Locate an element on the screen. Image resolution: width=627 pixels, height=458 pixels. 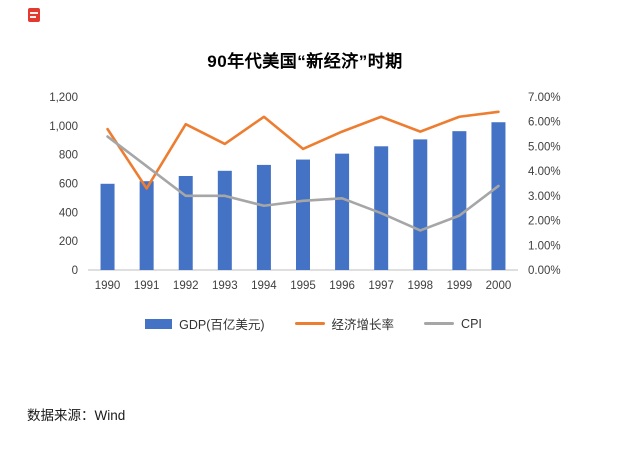
svg-text: 0.00% is located at coordinates (544, 271).